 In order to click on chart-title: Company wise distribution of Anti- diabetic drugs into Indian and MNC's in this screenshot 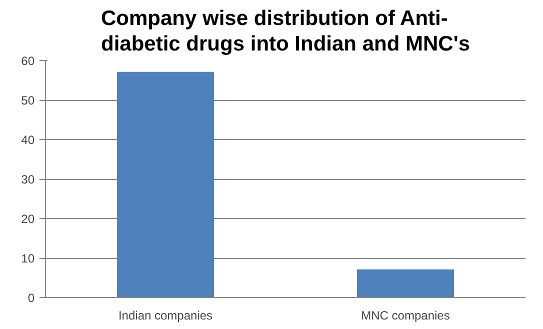, I will do `click(285, 31)`.